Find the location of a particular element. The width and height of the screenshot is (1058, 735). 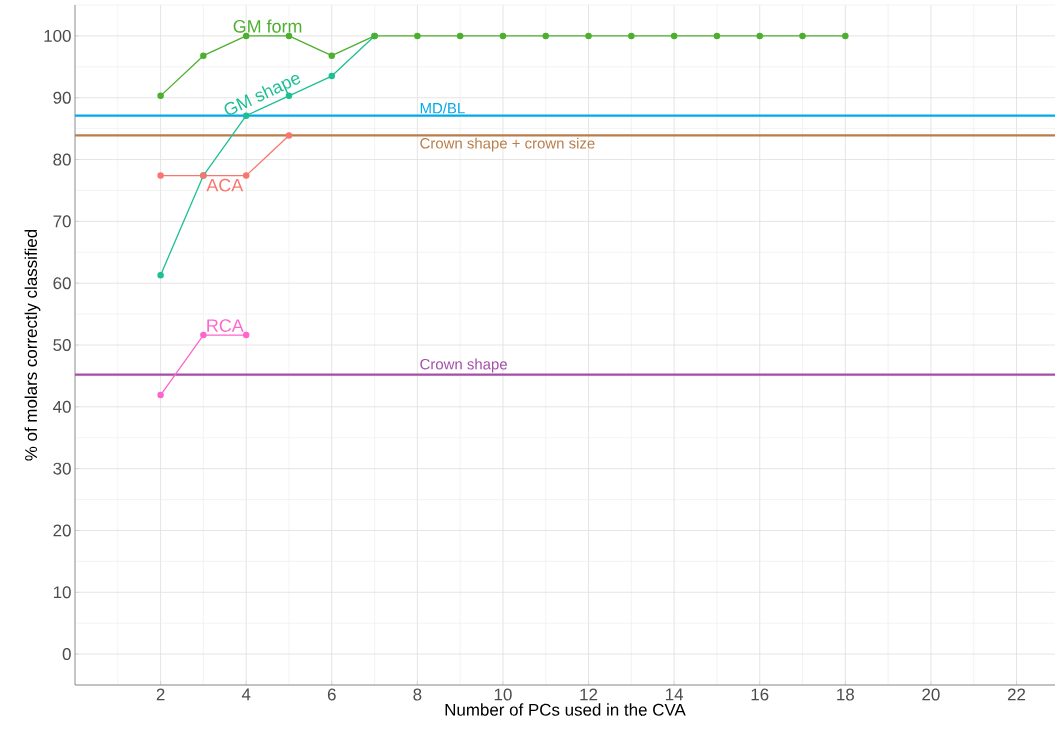

x-tick-label: 4 is located at coordinates (246, 694).